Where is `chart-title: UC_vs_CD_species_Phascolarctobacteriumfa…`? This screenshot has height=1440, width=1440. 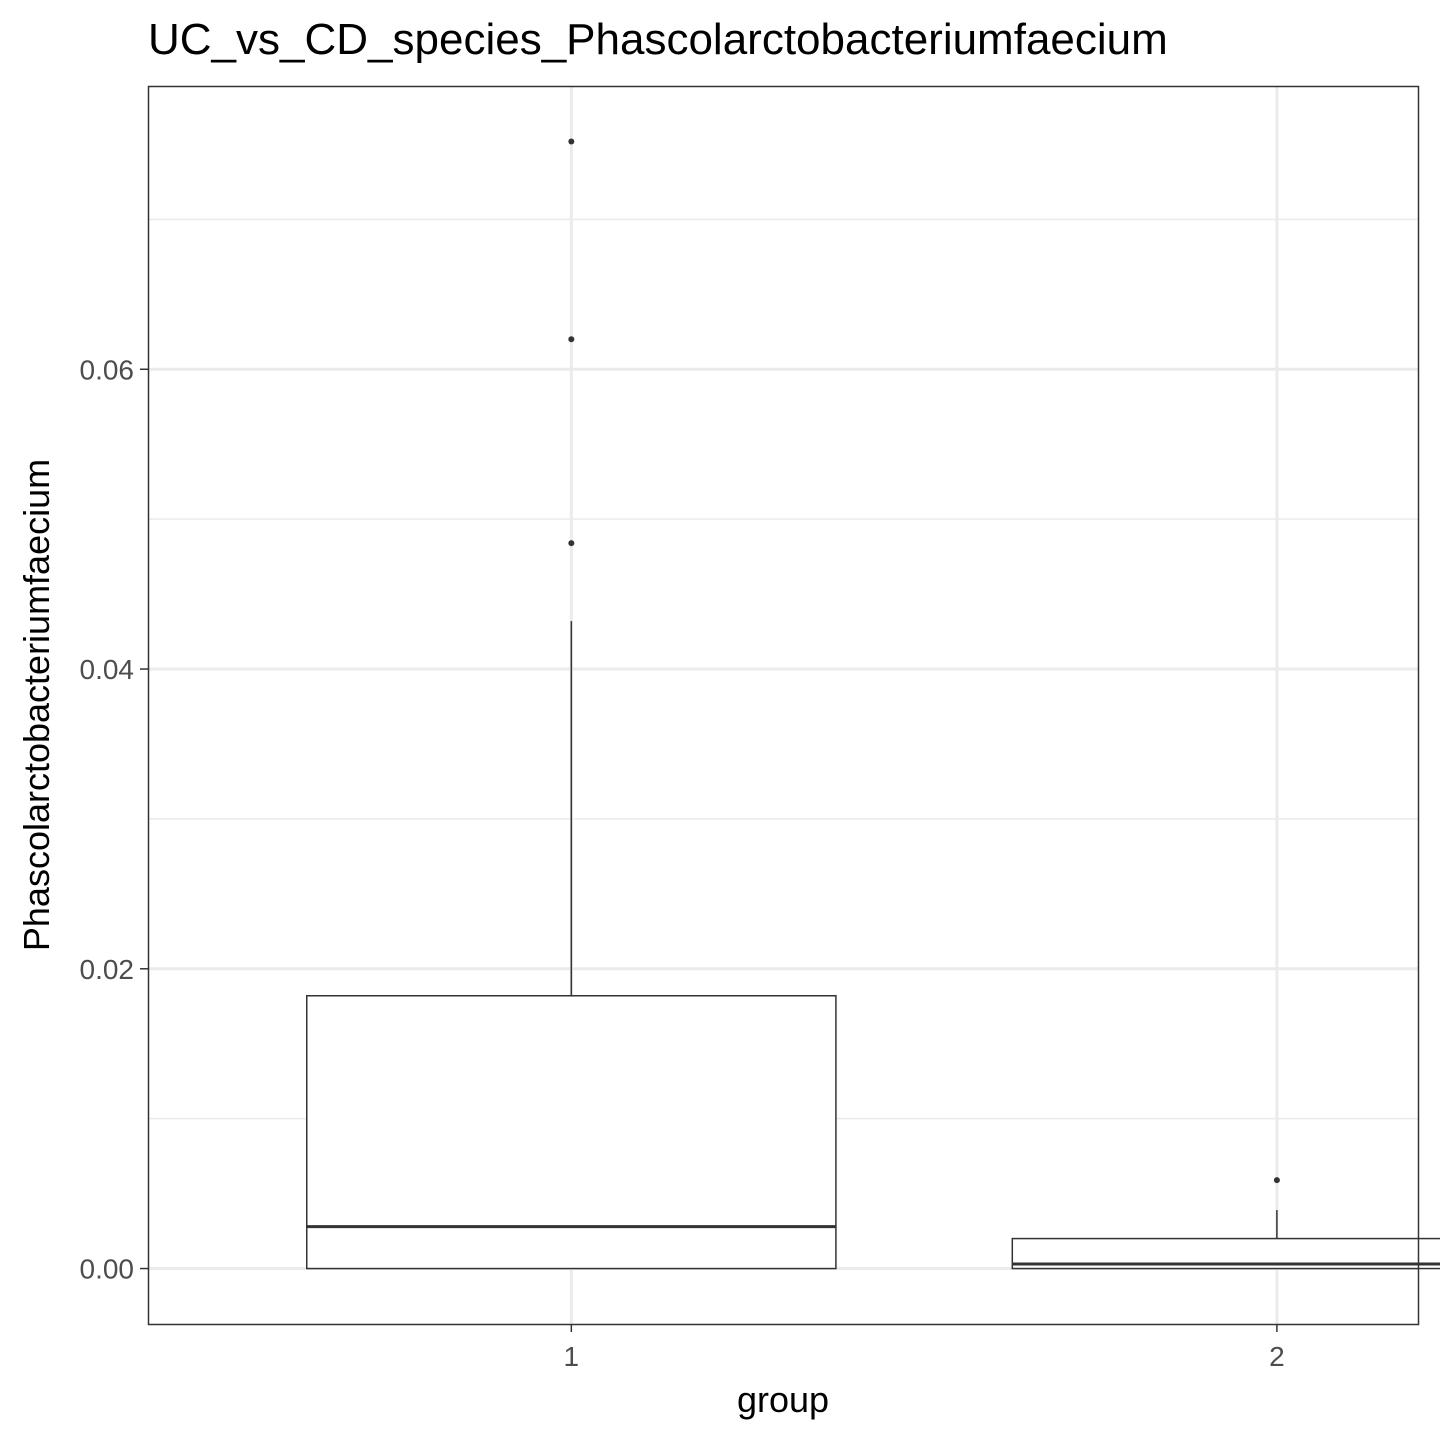 chart-title: UC_vs_CD_species_Phascolarctobacteriumfa… is located at coordinates (658, 39).